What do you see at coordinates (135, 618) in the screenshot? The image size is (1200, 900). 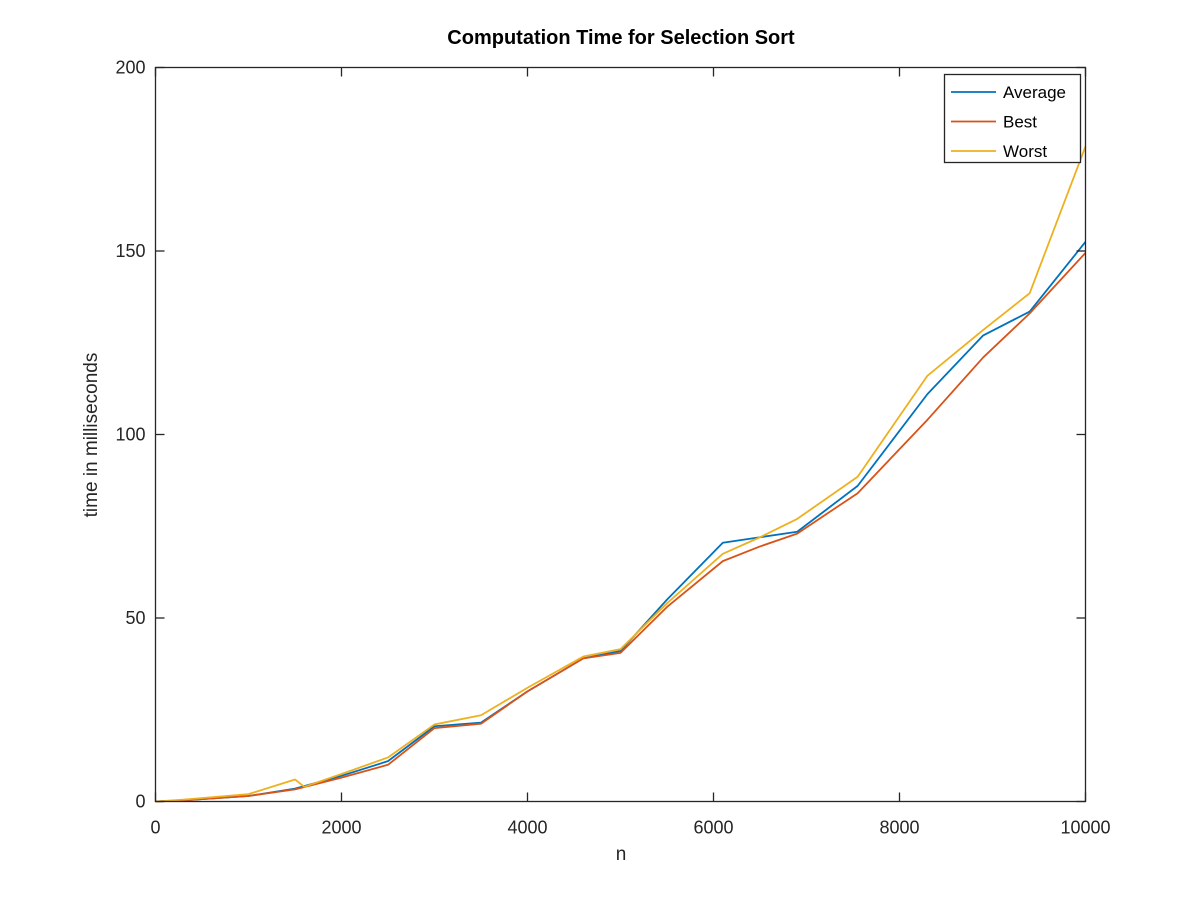 I see `y-tick-label: 50` at bounding box center [135, 618].